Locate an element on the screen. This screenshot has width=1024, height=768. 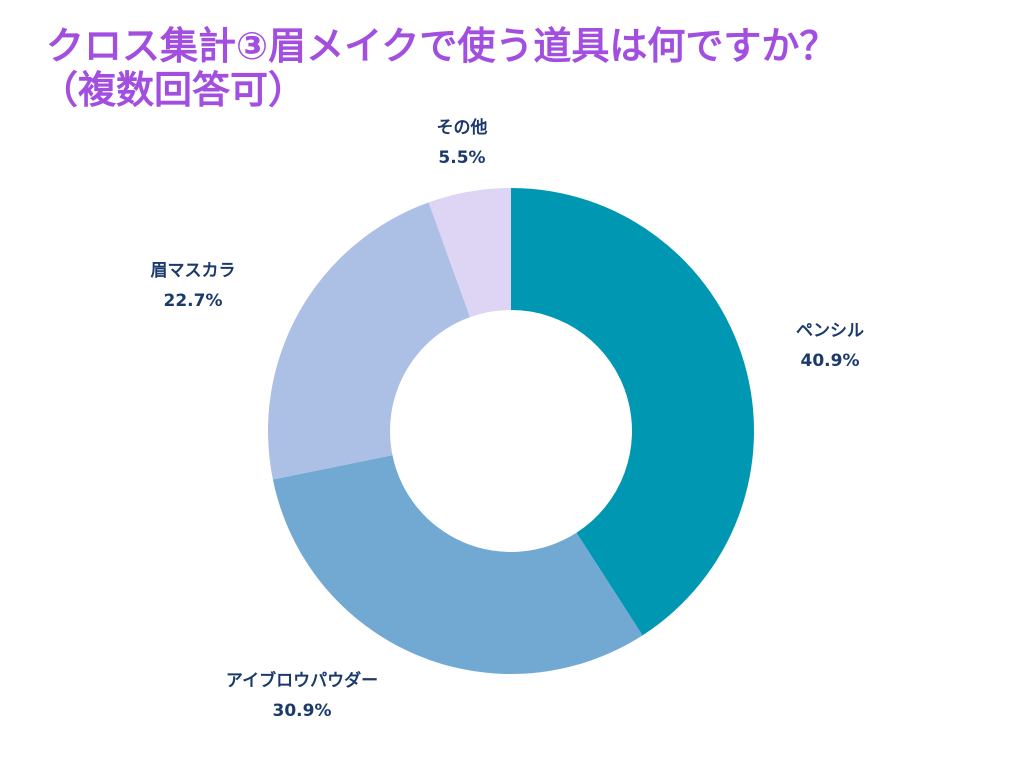
slice-category-label-4: その他 is located at coordinates (462, 127).